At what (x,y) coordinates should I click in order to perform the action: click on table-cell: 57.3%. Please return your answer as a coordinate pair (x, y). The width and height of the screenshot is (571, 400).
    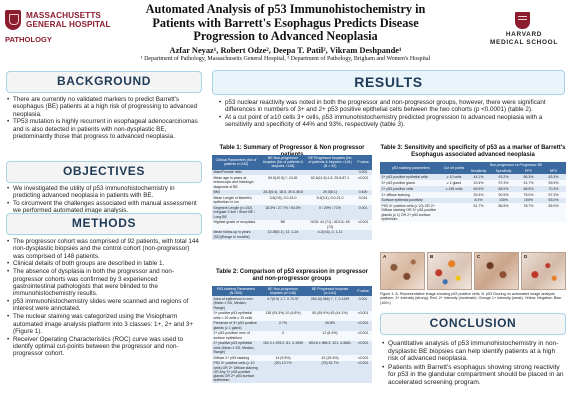
    Looking at the image, I should click on (554, 194).